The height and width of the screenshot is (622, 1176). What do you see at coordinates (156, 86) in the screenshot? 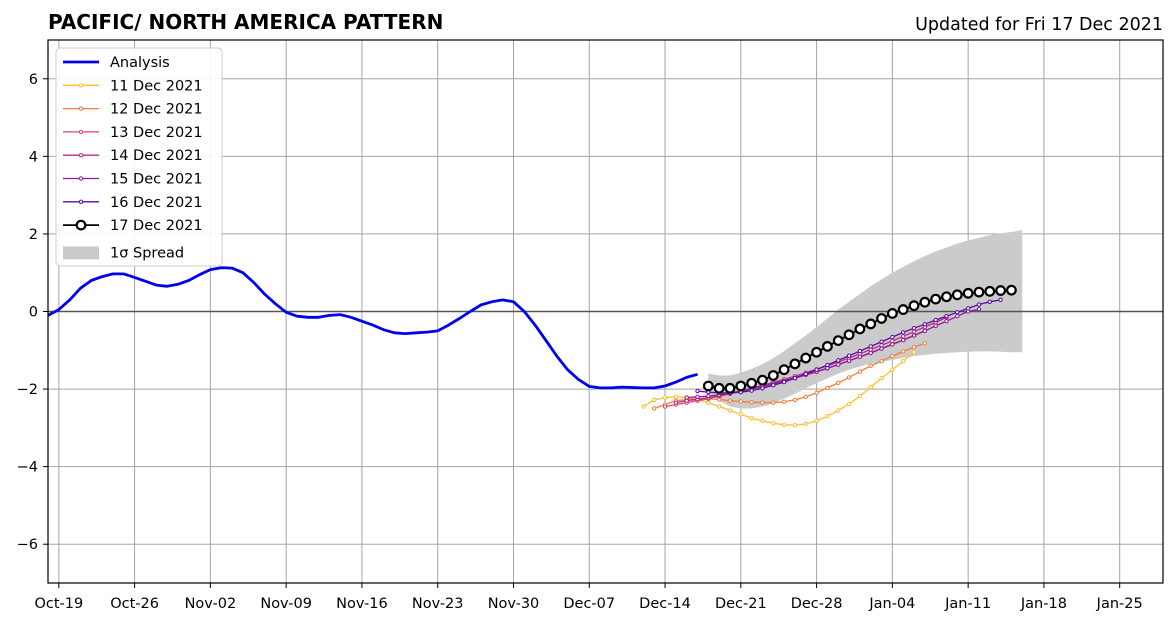
I see `legend-label: 11 Dec 2021` at bounding box center [156, 86].